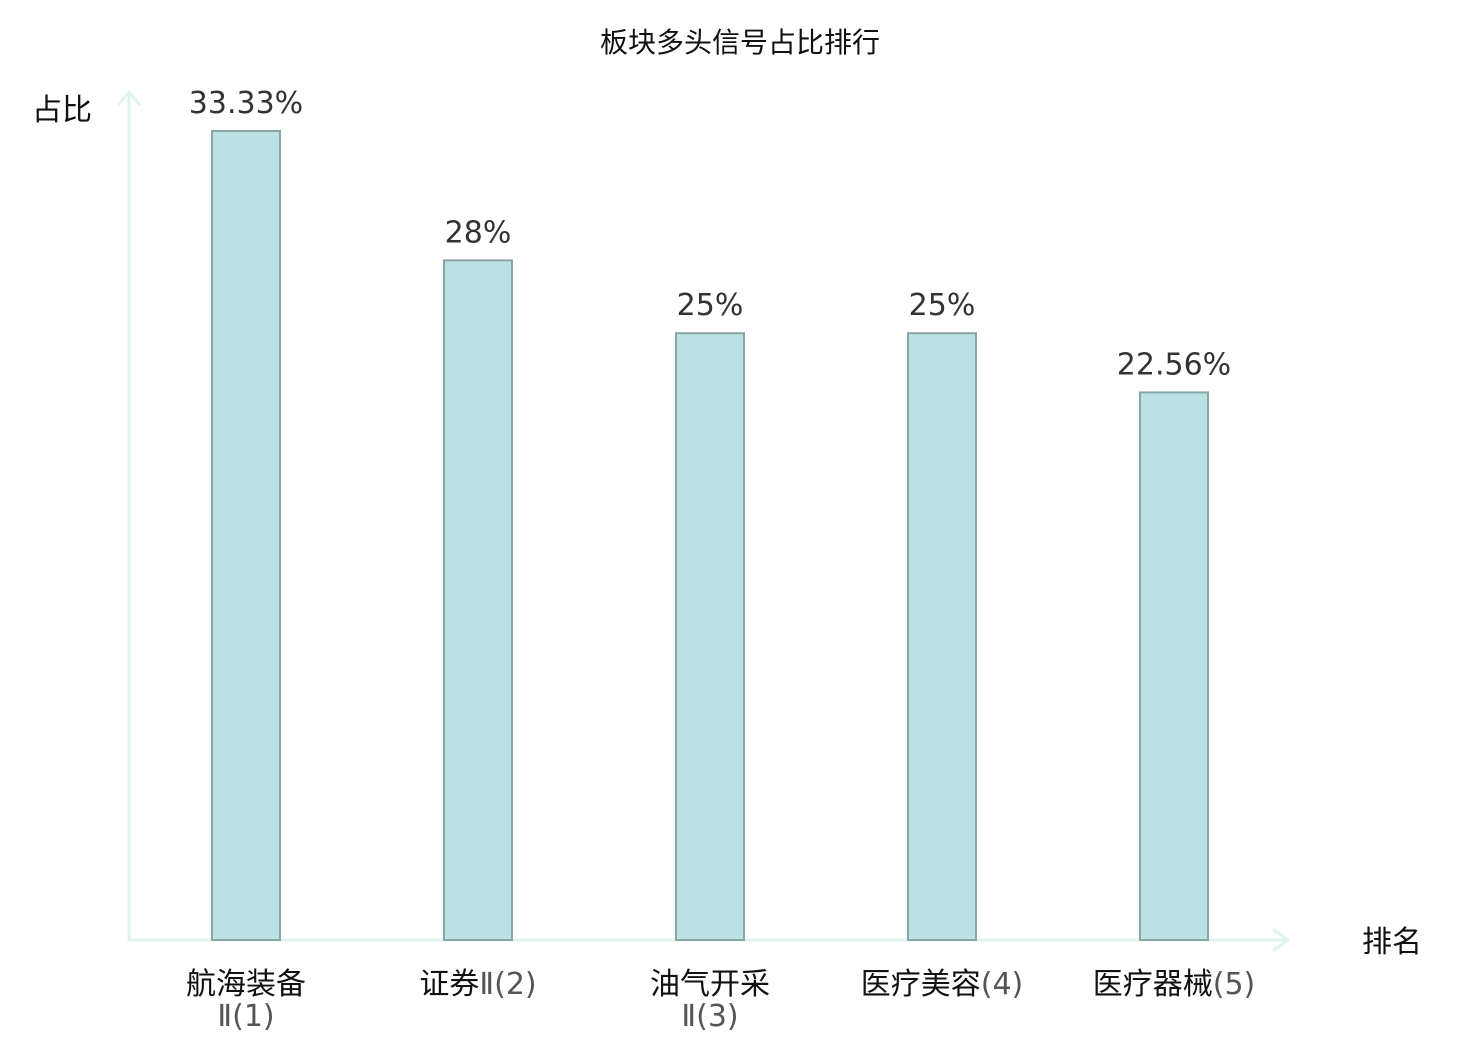 The width and height of the screenshot is (1480, 1040). Describe the element at coordinates (709, 1016) in the screenshot. I see `category-label-line2: Ⅱ(3)` at that location.